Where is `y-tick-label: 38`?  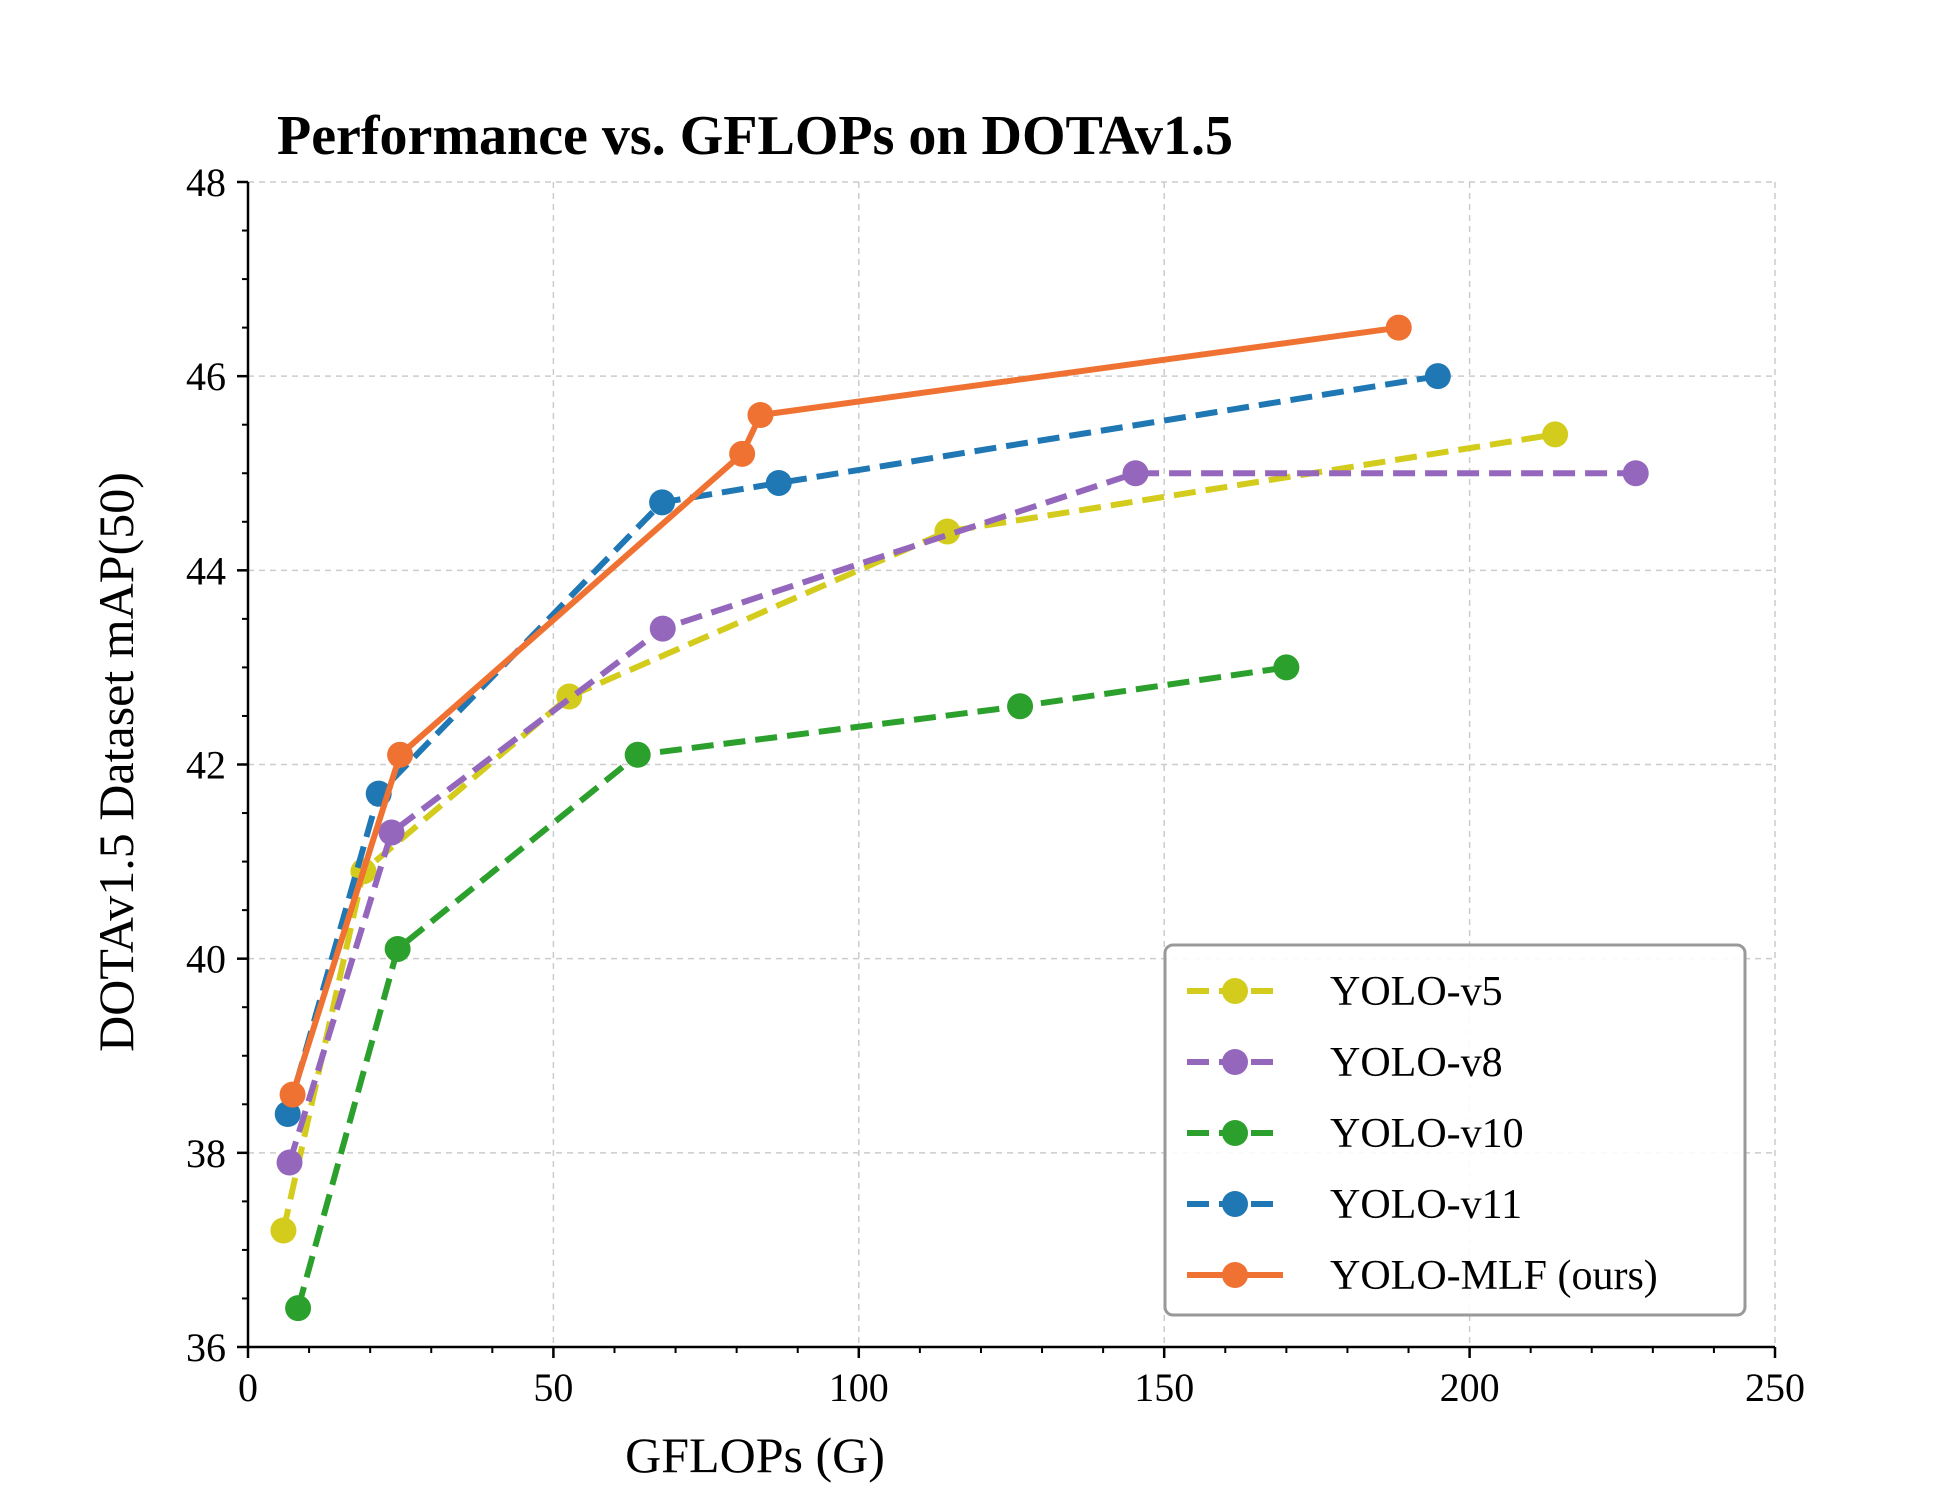
y-tick-label: 38 is located at coordinates (206, 1153).